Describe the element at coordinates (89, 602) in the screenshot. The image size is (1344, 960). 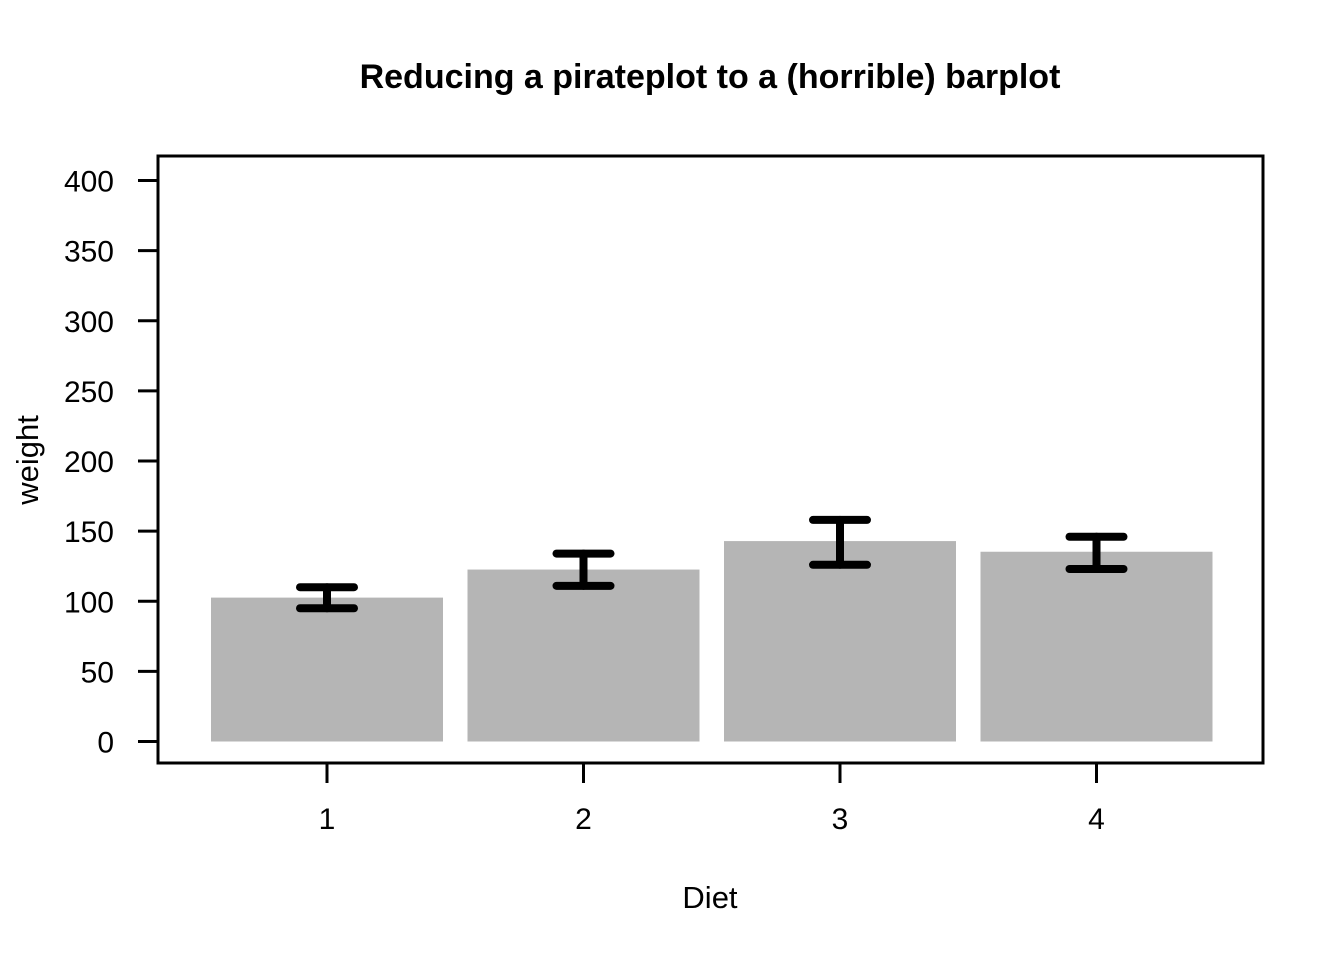
I see `y-tick-label-100: 100` at that location.